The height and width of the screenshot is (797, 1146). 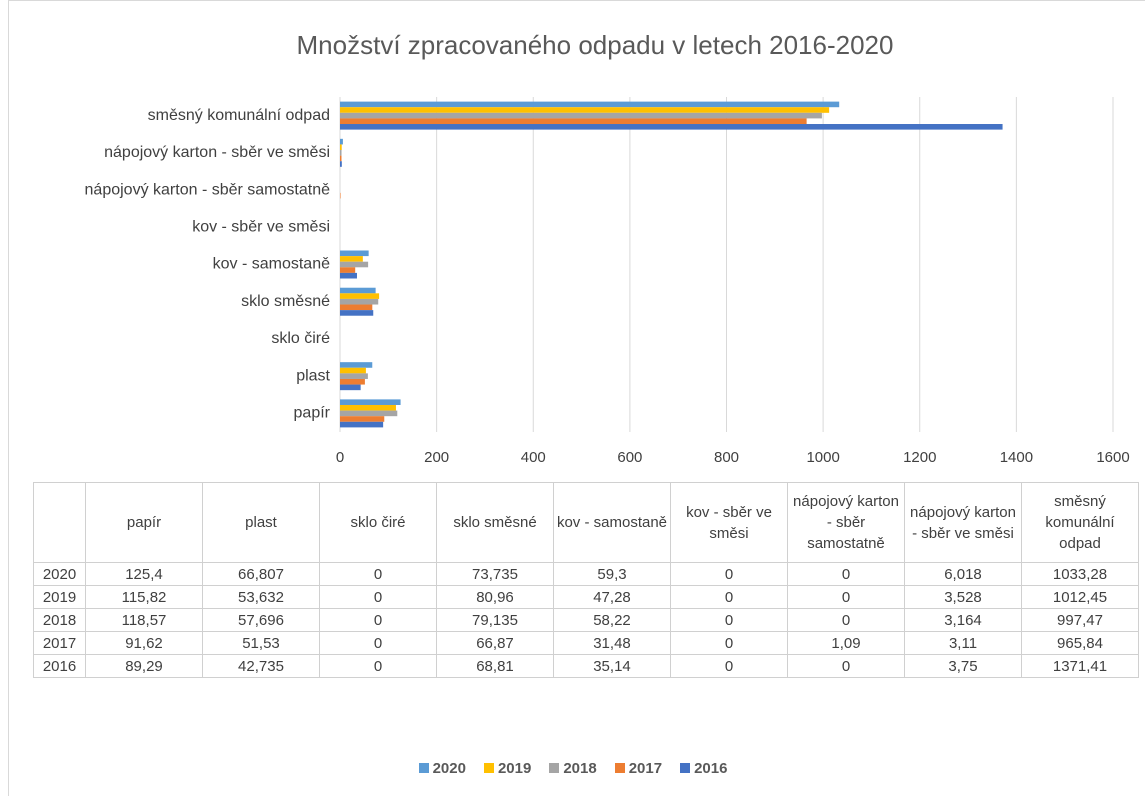 I want to click on table-cell: 80,96, so click(x=495, y=597).